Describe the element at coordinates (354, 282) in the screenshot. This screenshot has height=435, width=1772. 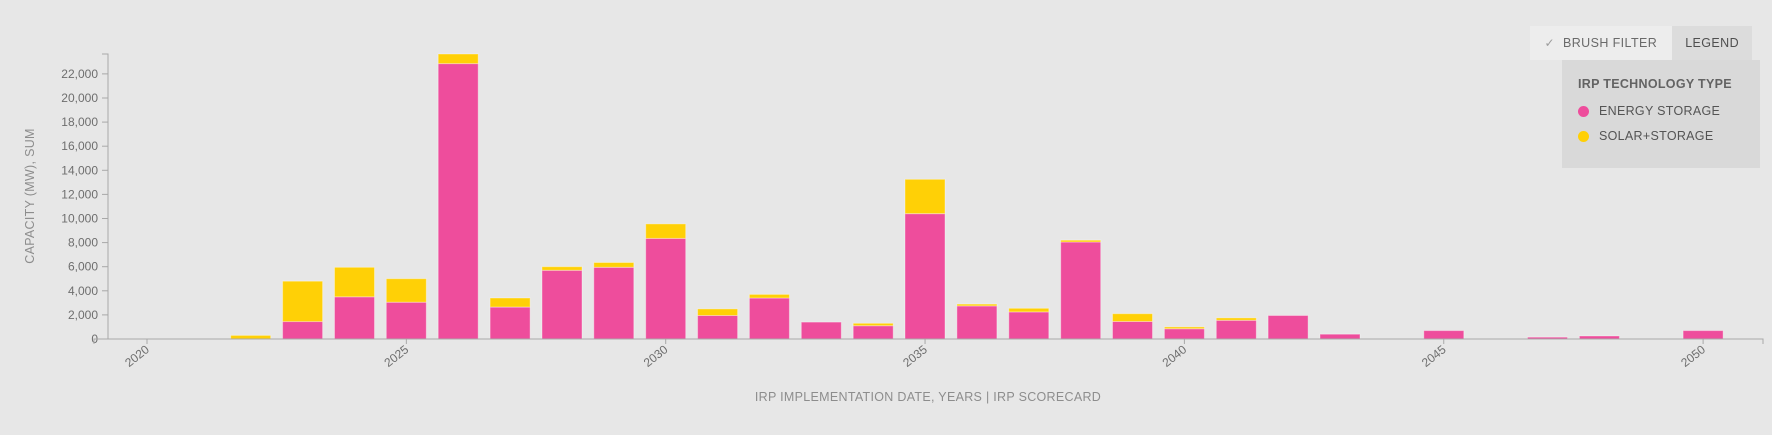
I see `bar-2024-solar-storage` at that location.